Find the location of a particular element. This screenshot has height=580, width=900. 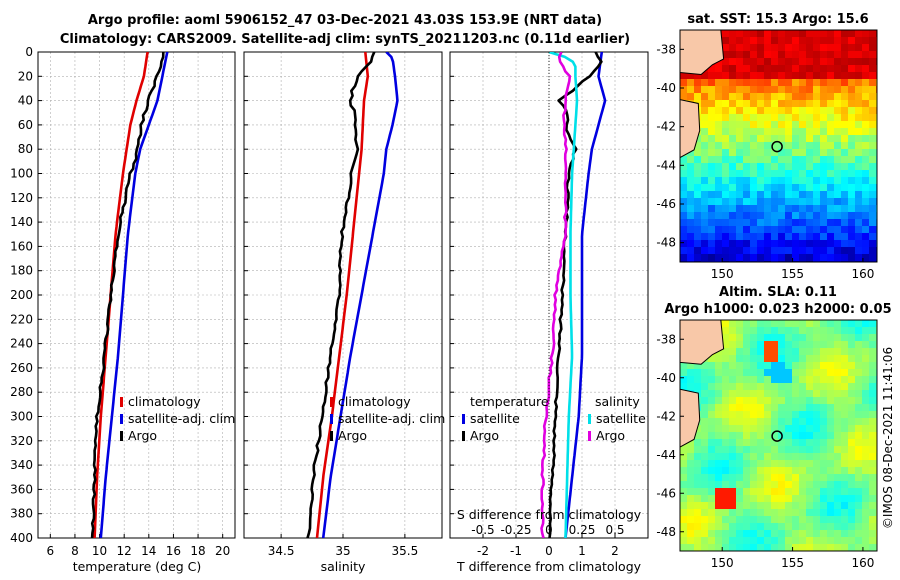

difference-legend-temperature: temperature satellite Argo is located at coordinates (505, 418).